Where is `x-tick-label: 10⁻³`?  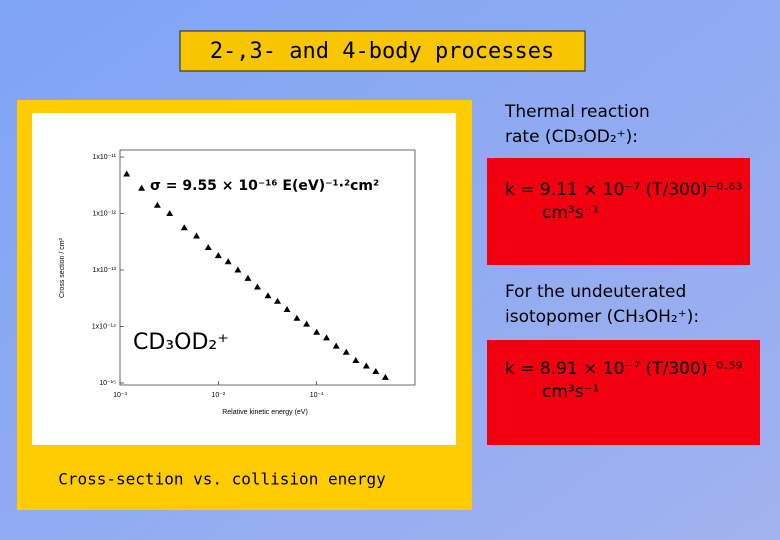 x-tick-label: 10⁻³ is located at coordinates (120, 395).